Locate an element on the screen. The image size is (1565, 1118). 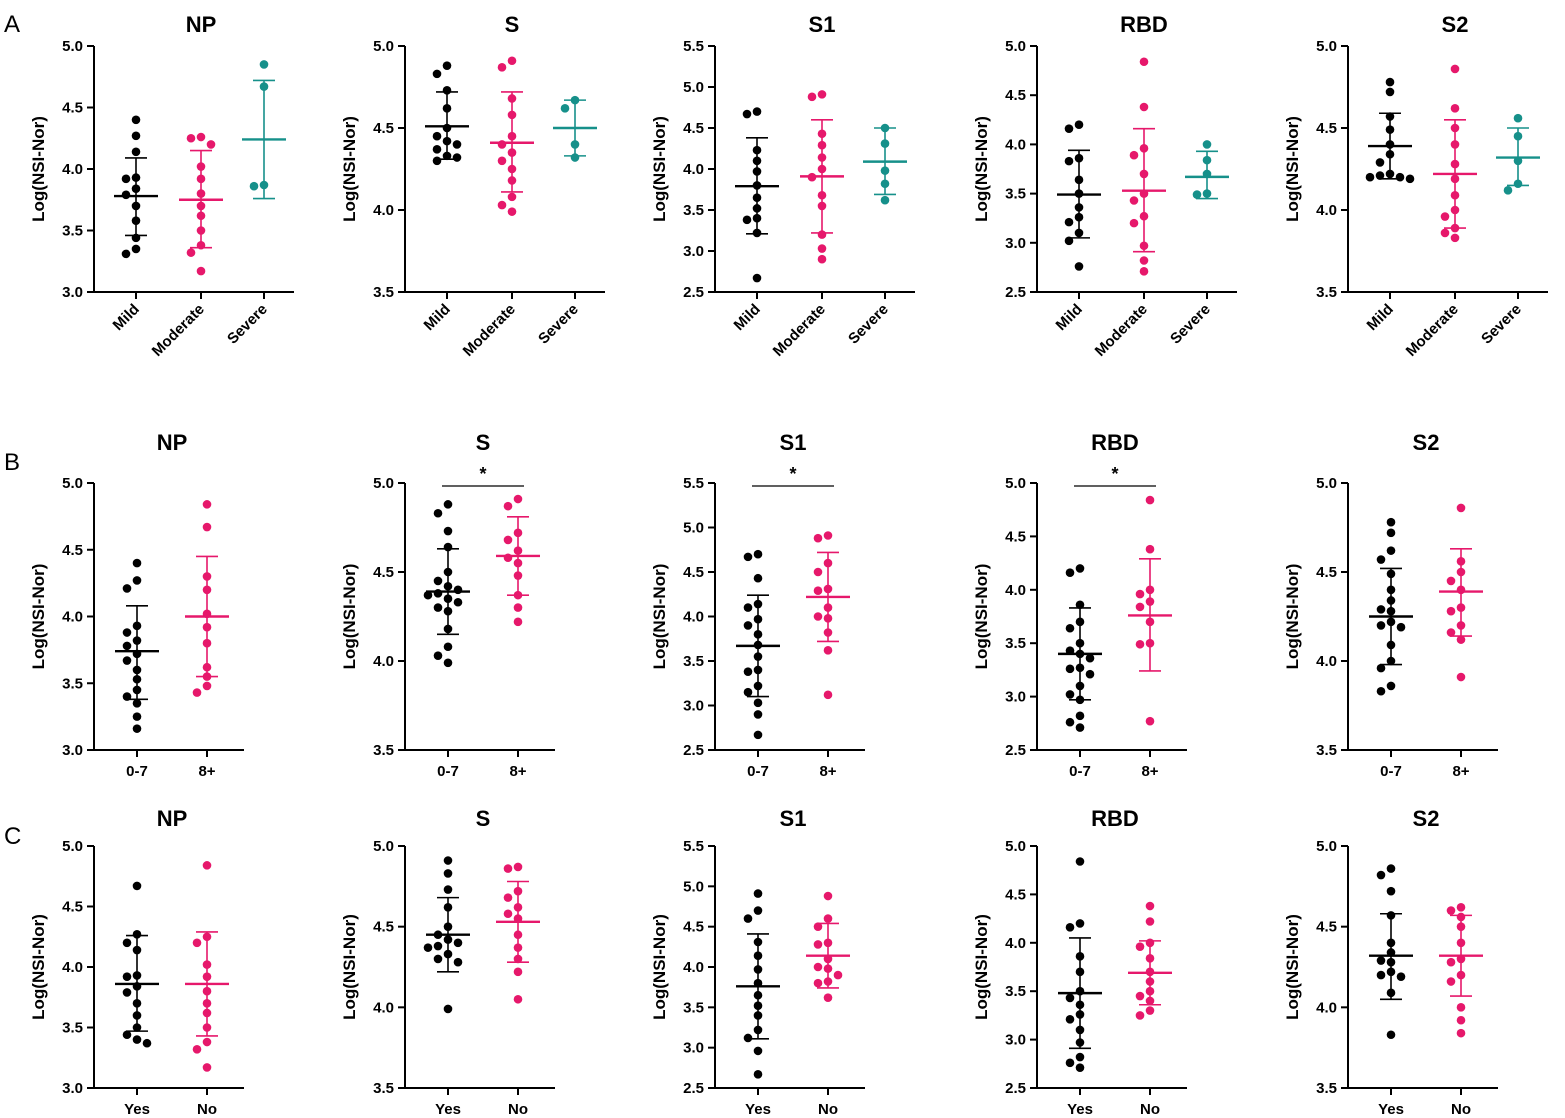
chart-c-s1: S1 2.5 3.0 3.5 4.0 4.5 5.0 5.5 Log(NSI-Nor) Yes No is located at coordinates (757, 962).